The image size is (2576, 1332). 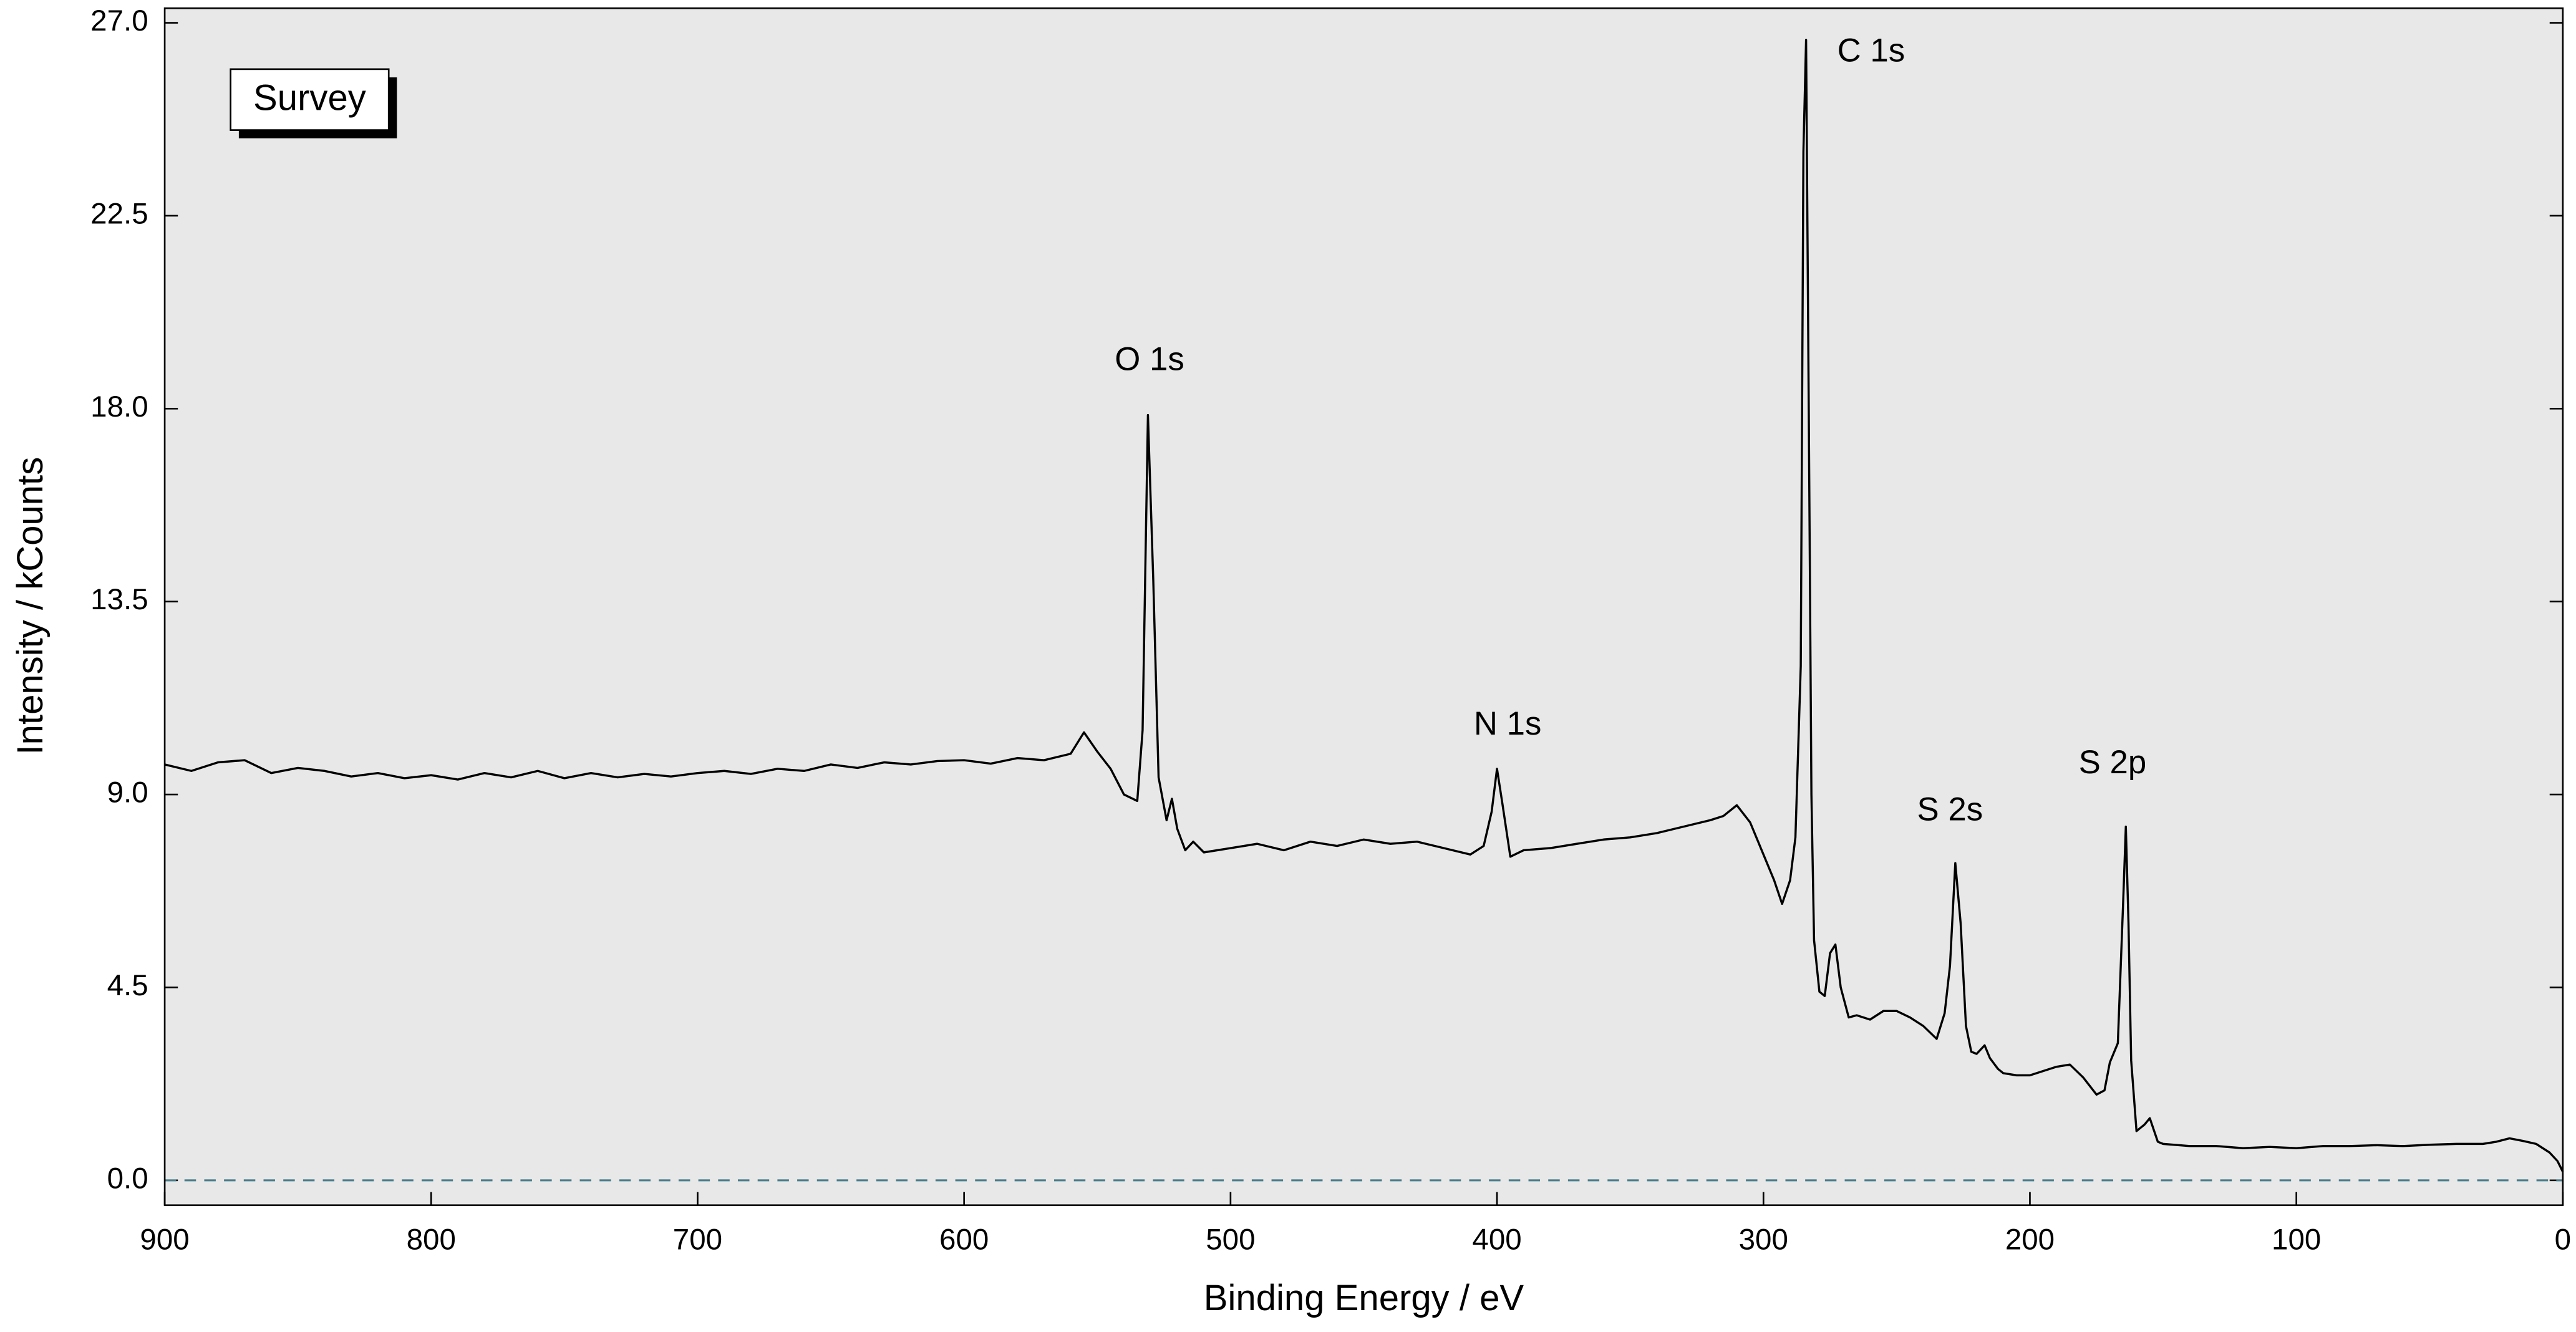 What do you see at coordinates (128, 985) in the screenshot?
I see `y-tick-label: 4.5` at bounding box center [128, 985].